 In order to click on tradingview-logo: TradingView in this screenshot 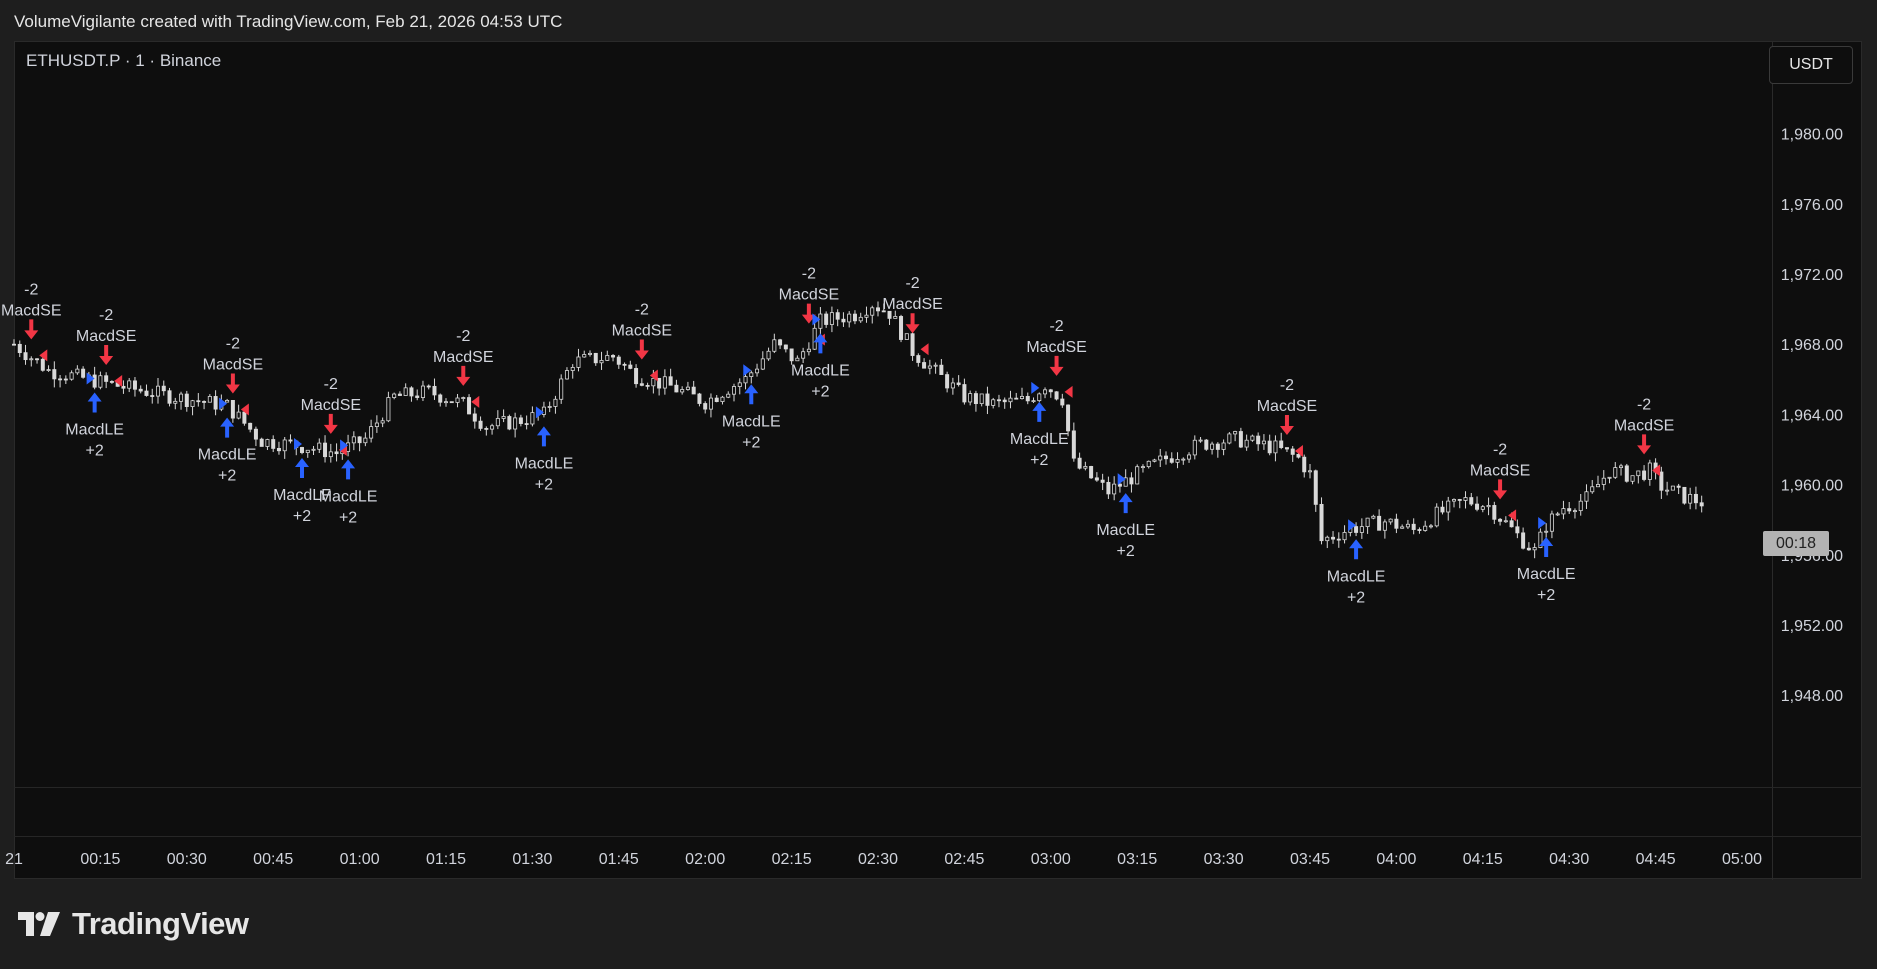, I will do `click(133, 924)`.